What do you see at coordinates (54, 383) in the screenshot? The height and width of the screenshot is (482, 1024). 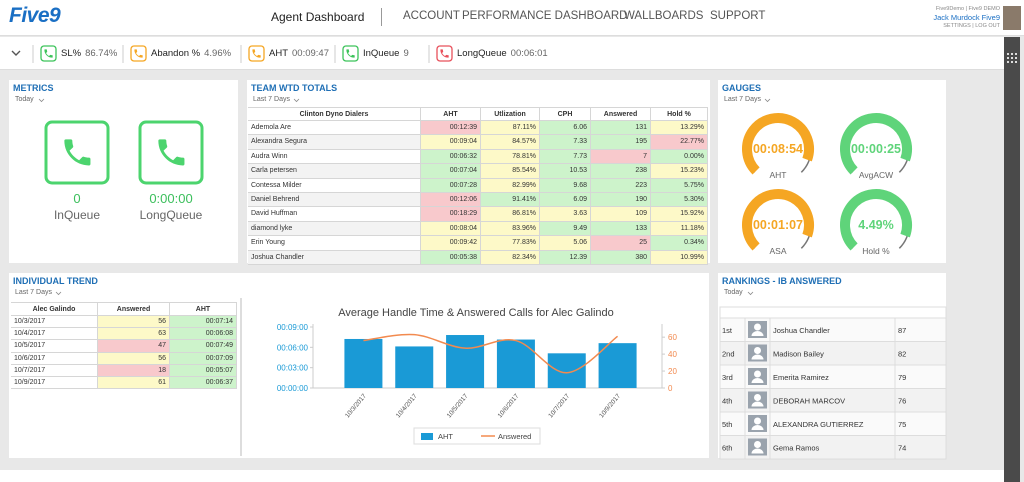 I see `date-cell: 10/9/2017` at bounding box center [54, 383].